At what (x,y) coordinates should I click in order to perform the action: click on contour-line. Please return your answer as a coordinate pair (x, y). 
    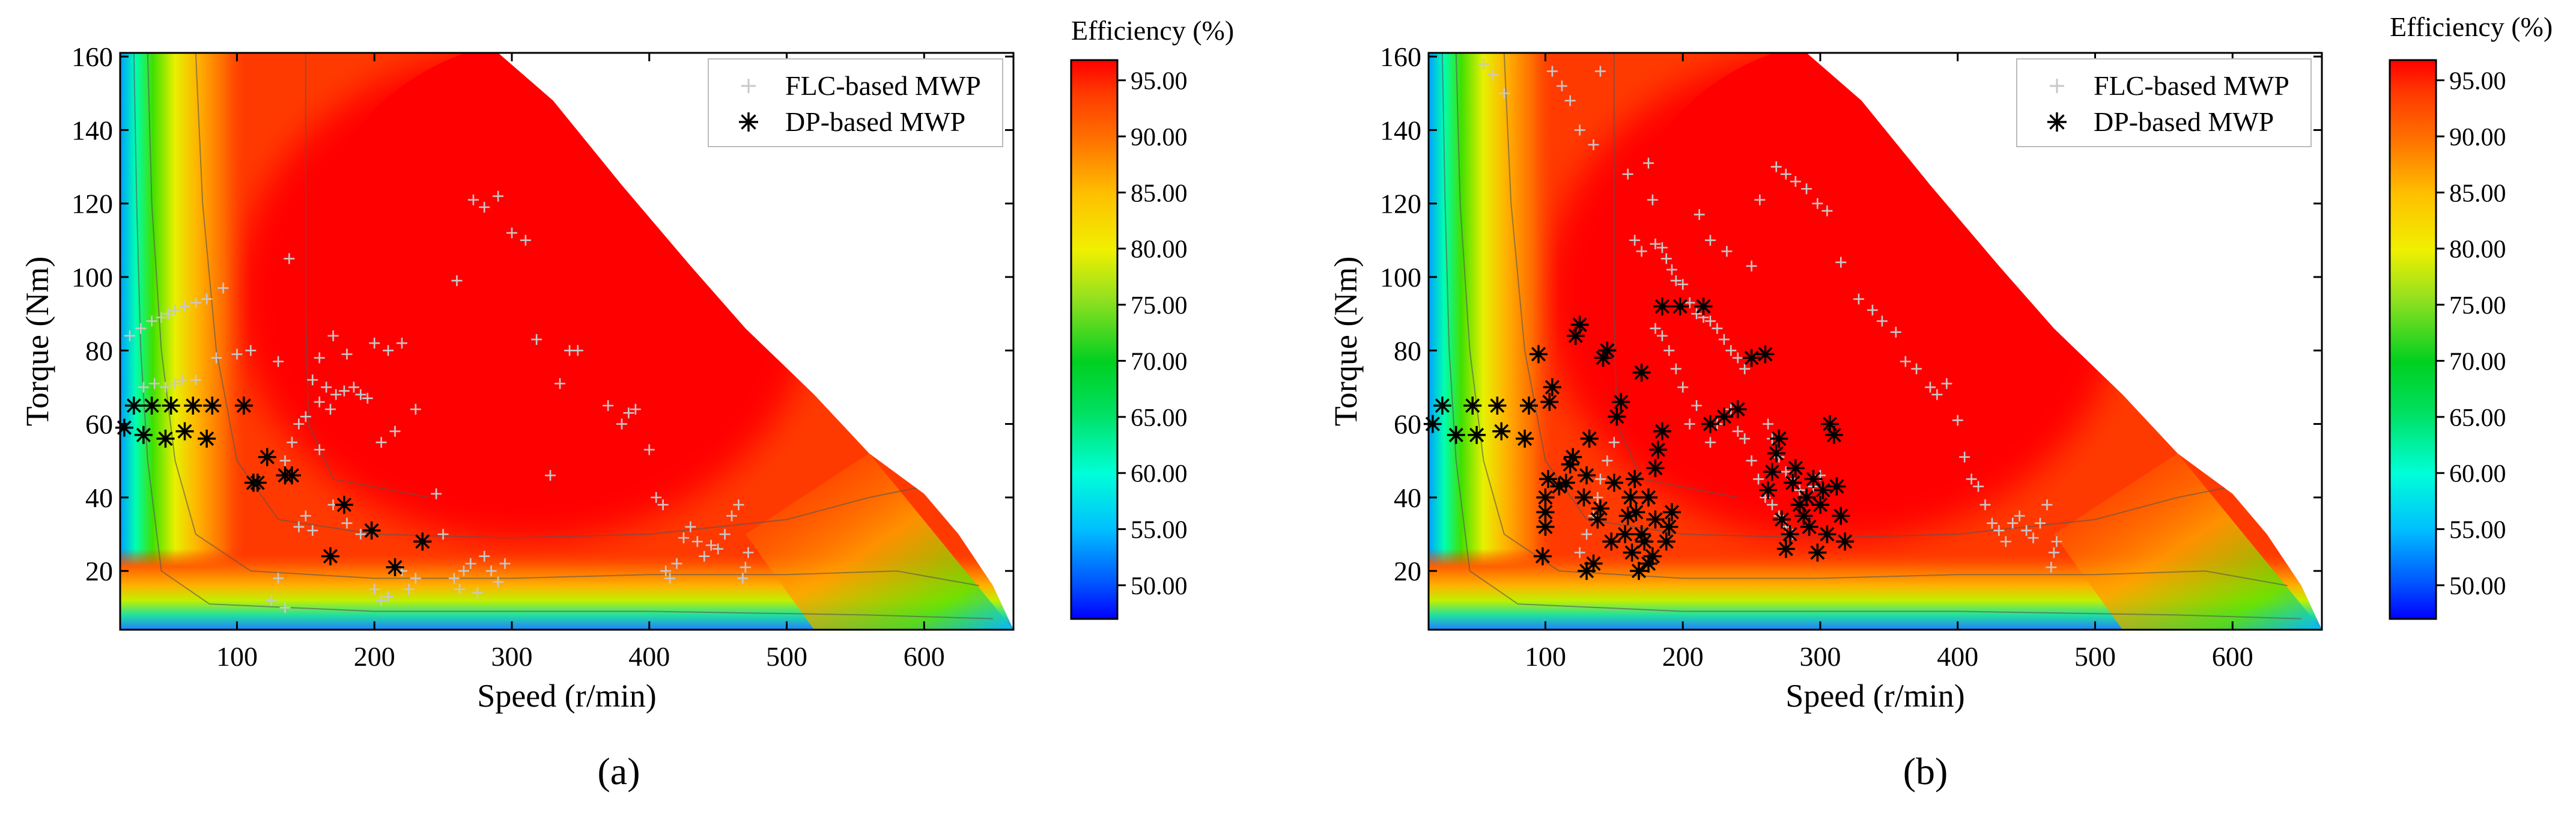
    Looking at the image, I should click on (367, 275).